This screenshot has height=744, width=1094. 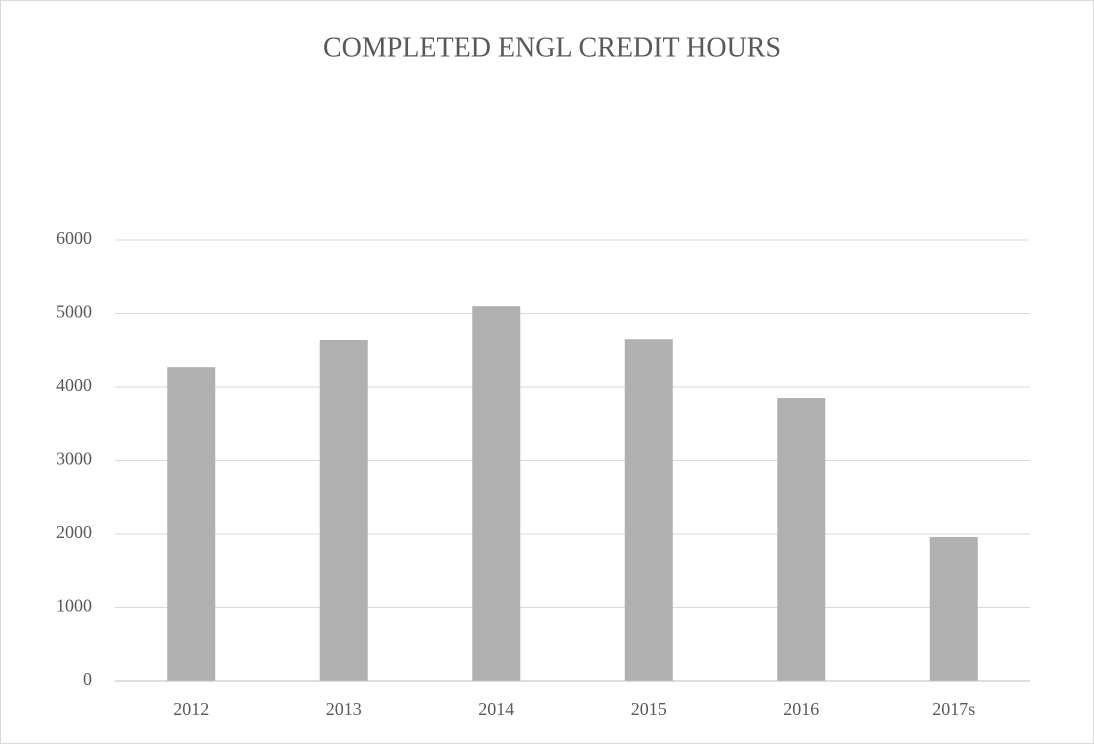 I want to click on y-tick-label: 0, so click(x=87, y=679).